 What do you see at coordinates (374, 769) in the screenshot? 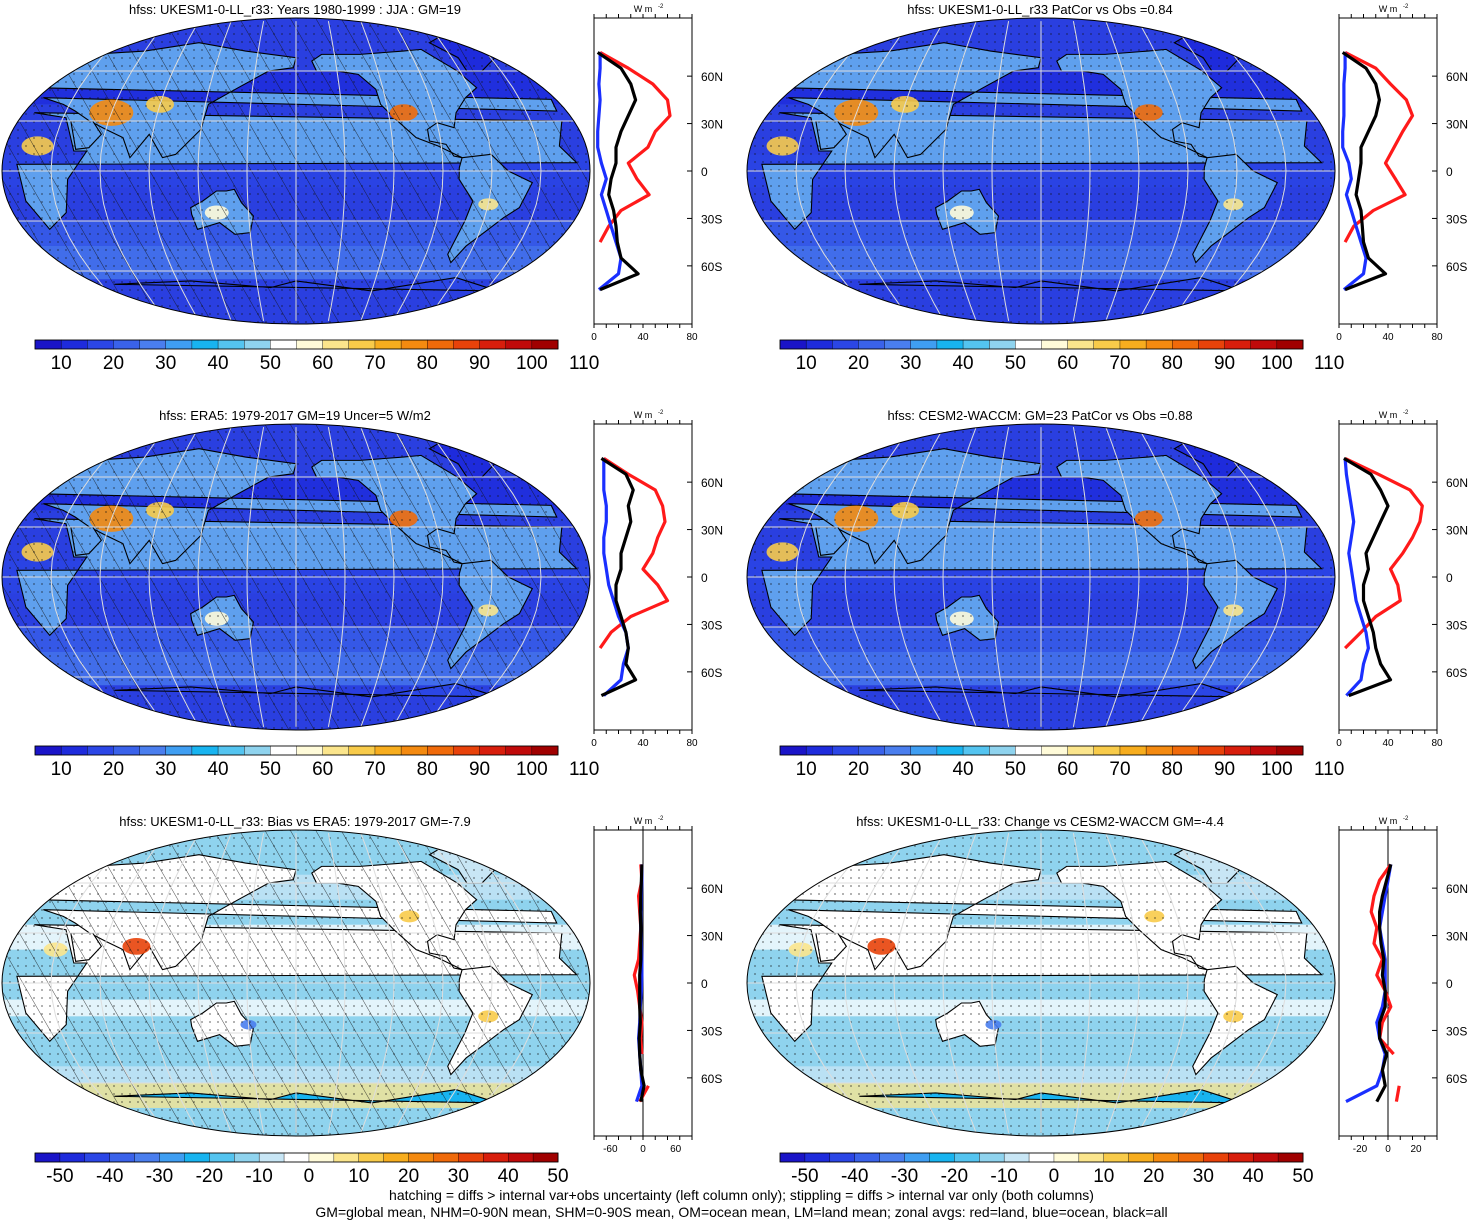
I see `colorbar-label: 70` at bounding box center [374, 769].